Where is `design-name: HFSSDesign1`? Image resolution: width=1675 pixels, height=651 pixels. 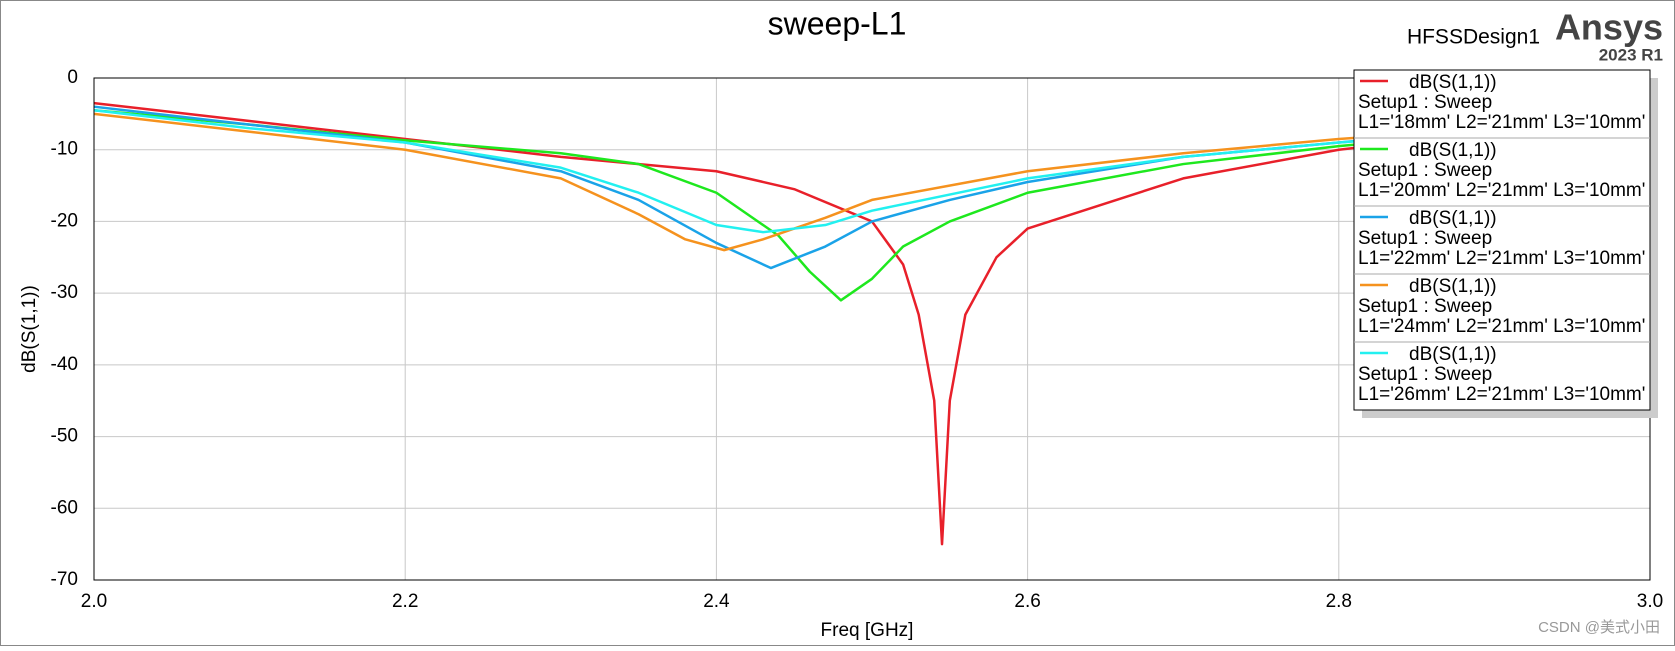 design-name: HFSSDesign1 is located at coordinates (1473, 37).